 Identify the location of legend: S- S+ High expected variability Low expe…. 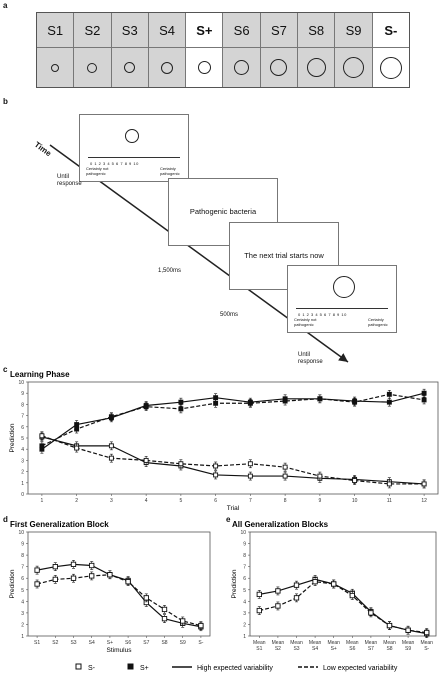
(236, 667).